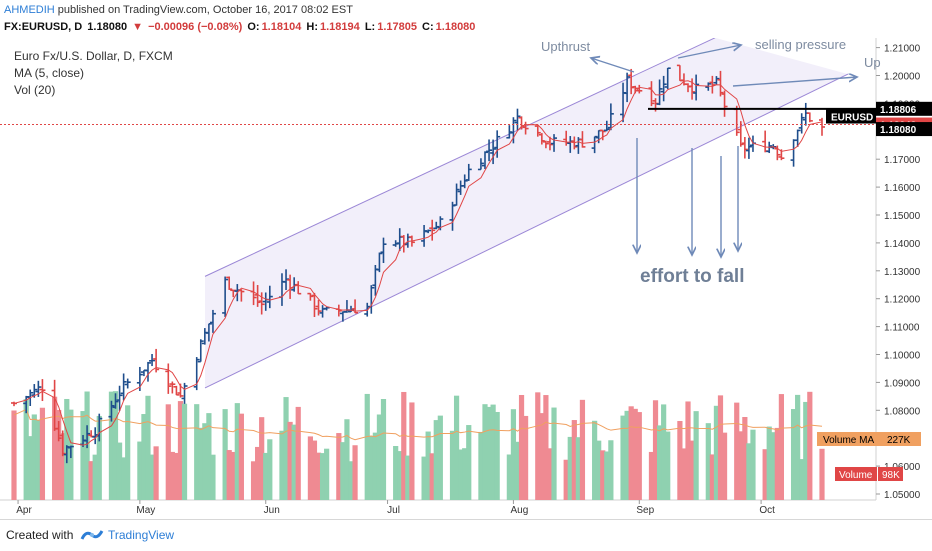 Image resolution: width=932 pixels, height=551 pixels. Describe the element at coordinates (902, 49) in the screenshot. I see `price-tick-label: 1.21000` at that location.